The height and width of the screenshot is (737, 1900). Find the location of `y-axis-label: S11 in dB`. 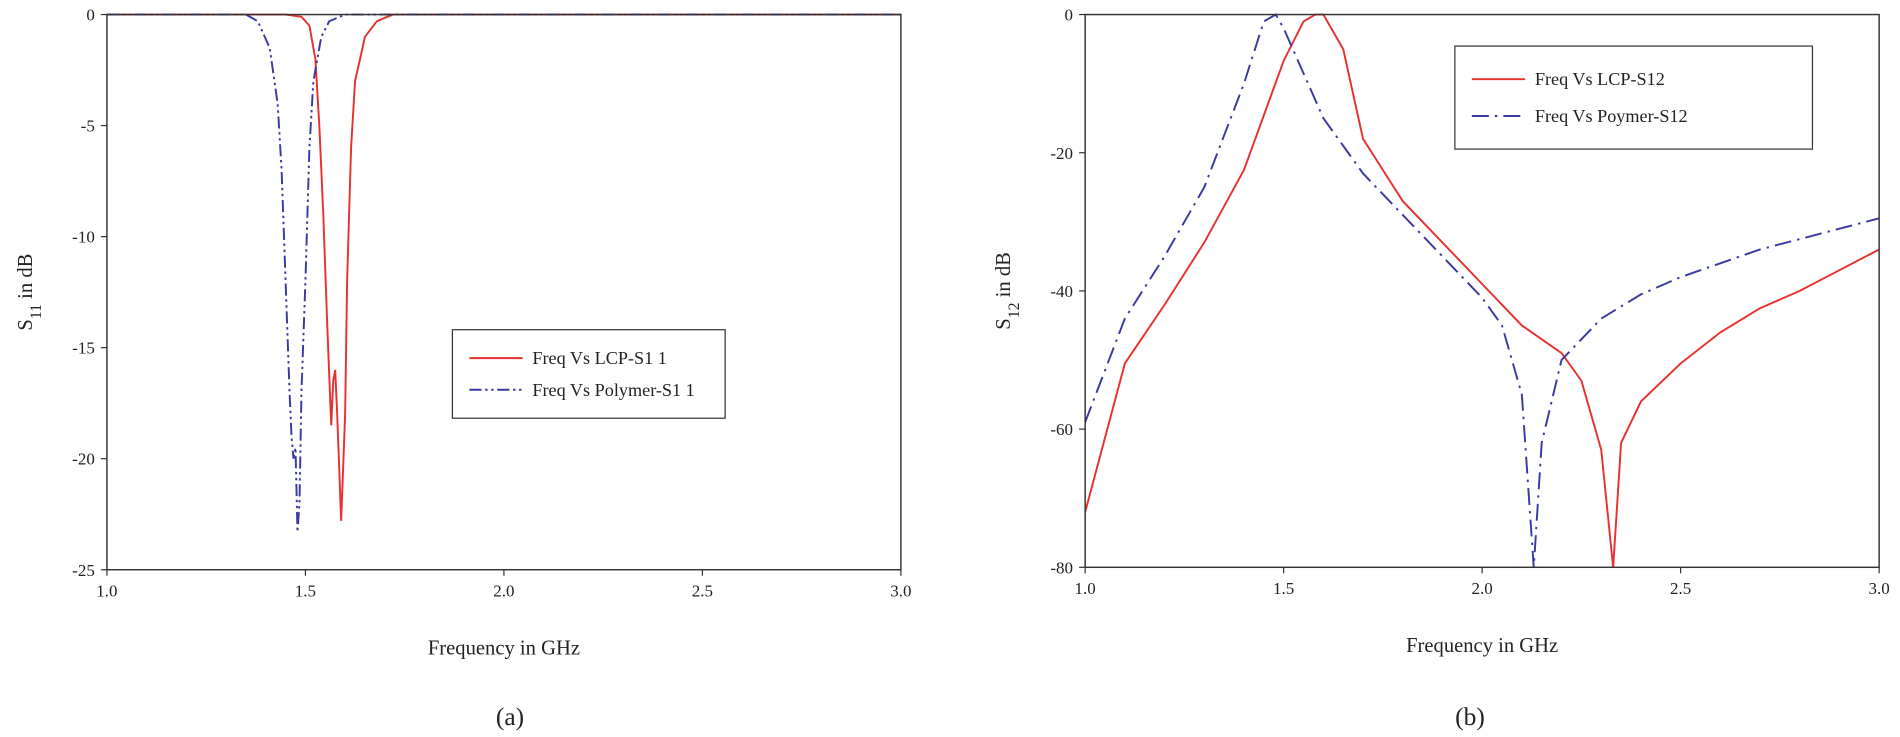

y-axis-label: S11 in dB is located at coordinates (30, 292).